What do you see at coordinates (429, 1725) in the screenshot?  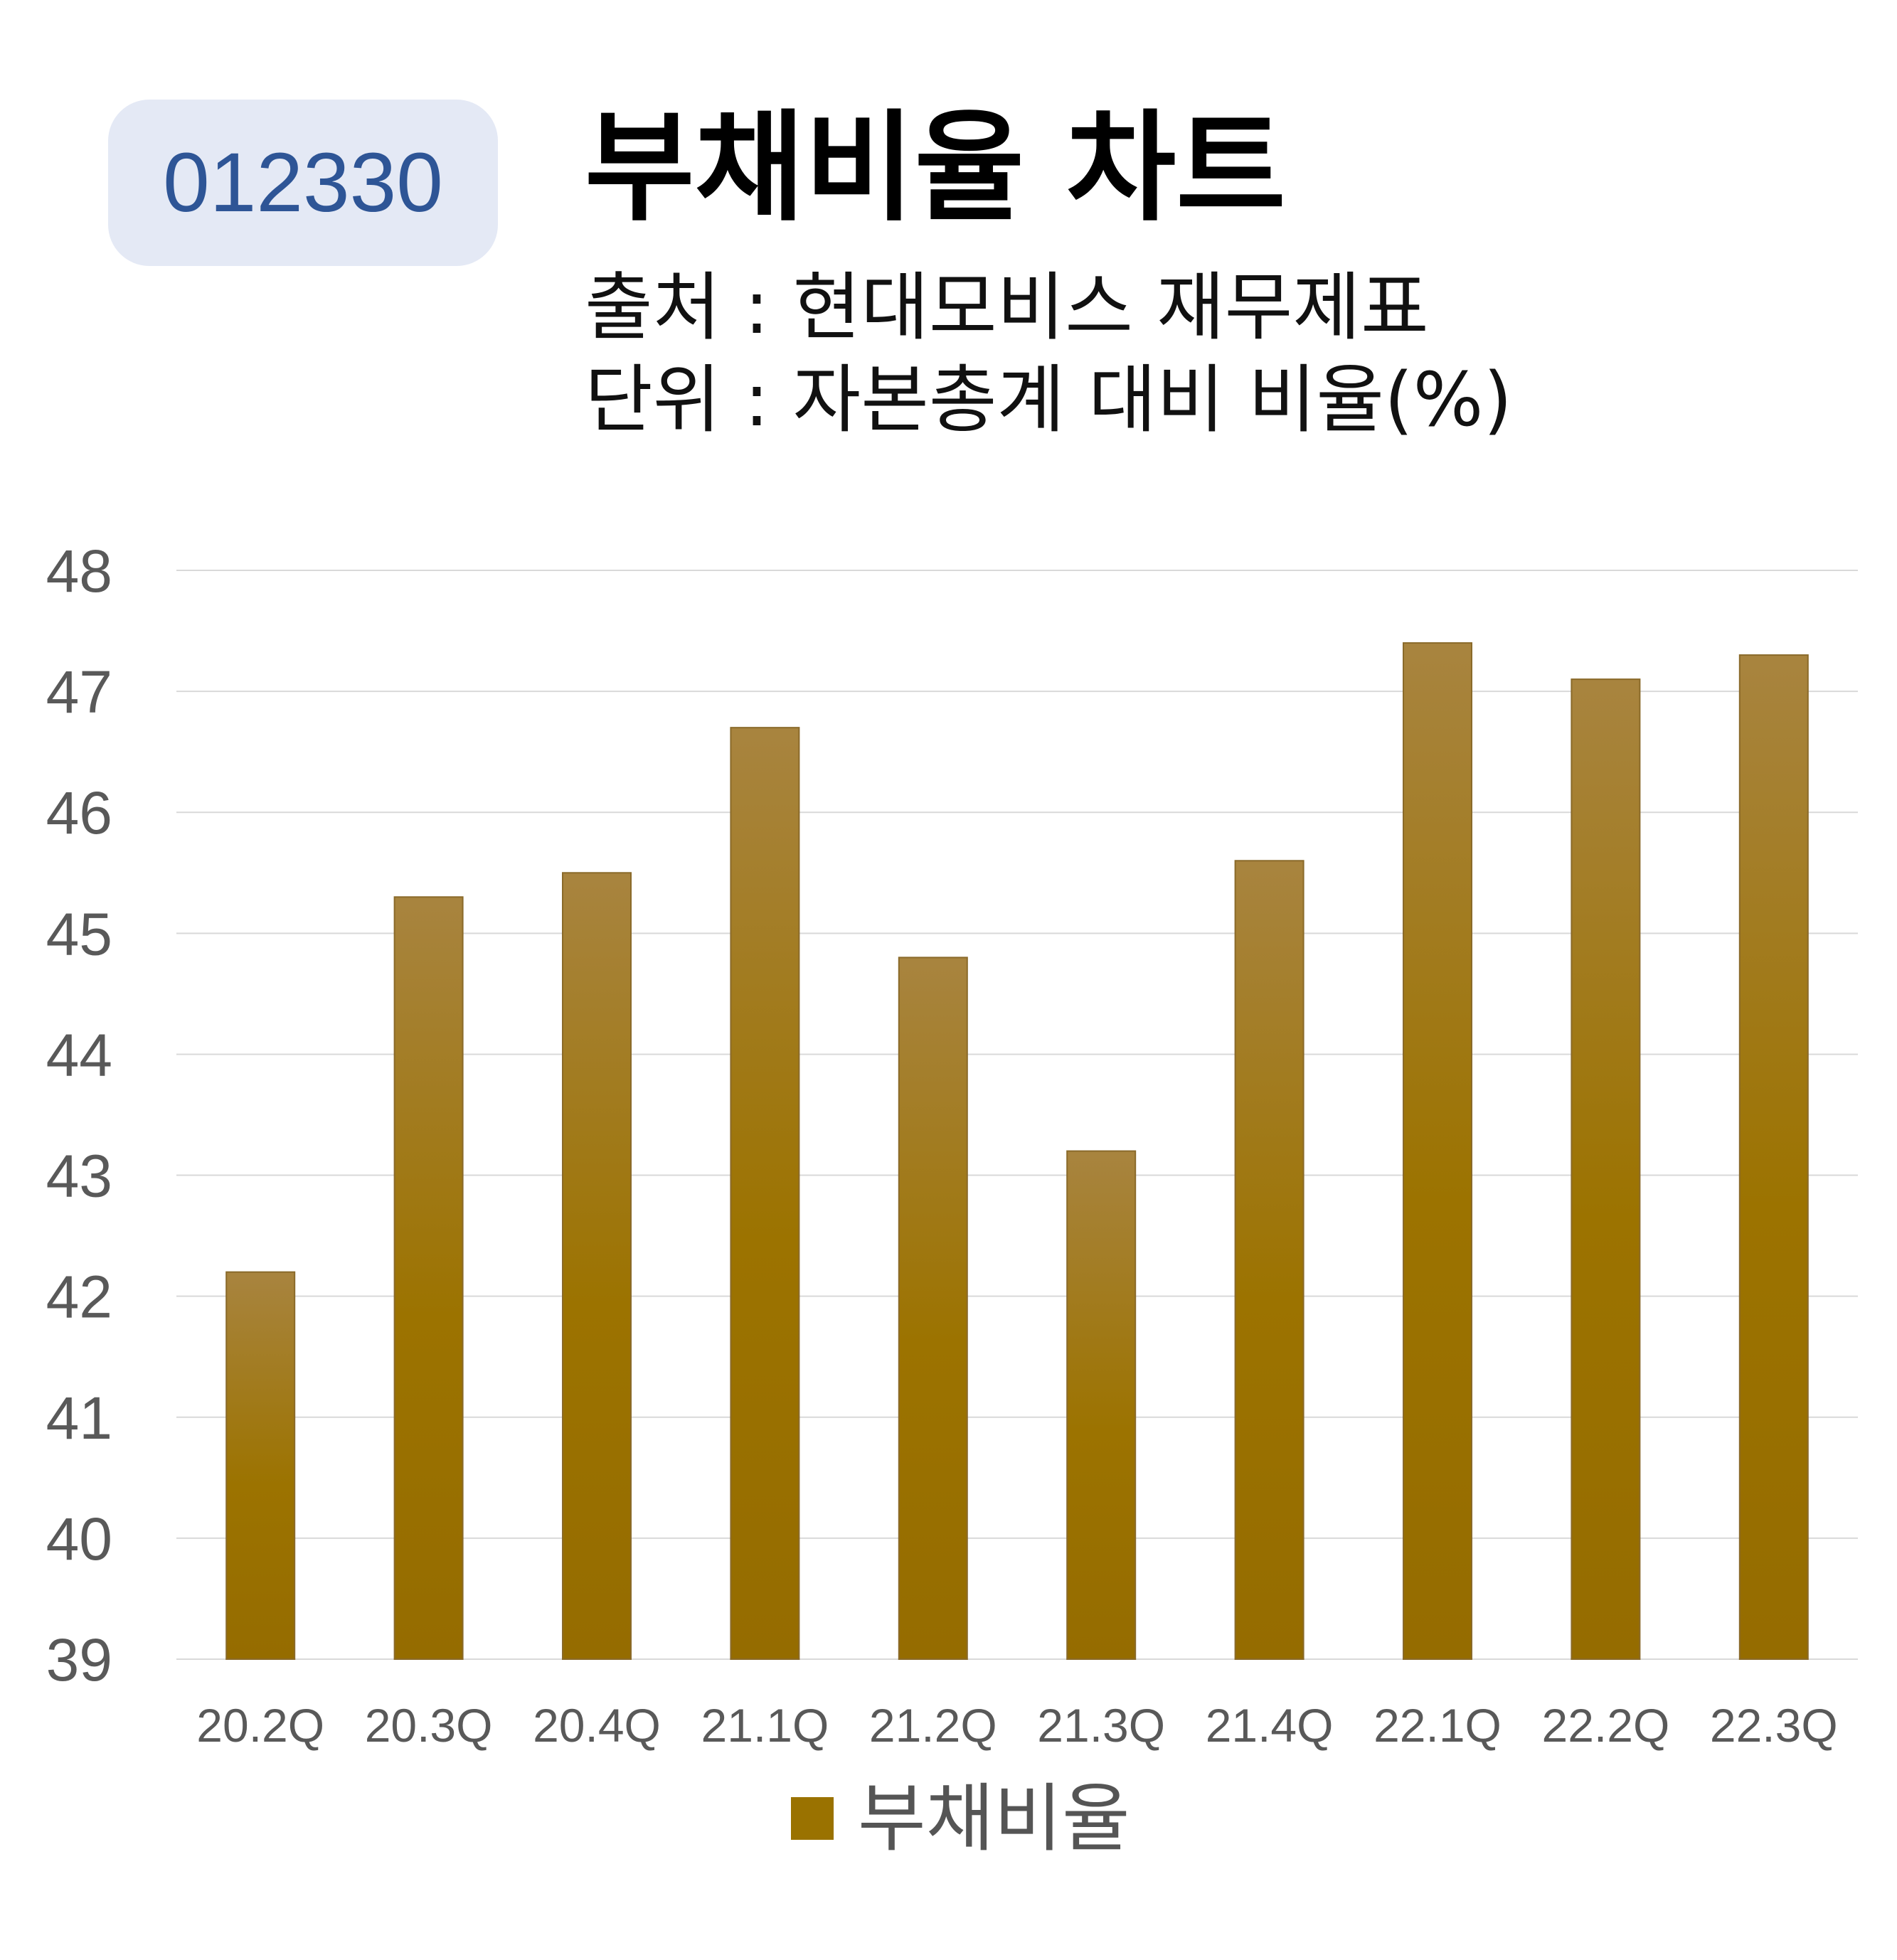 I see `x-tick-label: 20.3Q` at bounding box center [429, 1725].